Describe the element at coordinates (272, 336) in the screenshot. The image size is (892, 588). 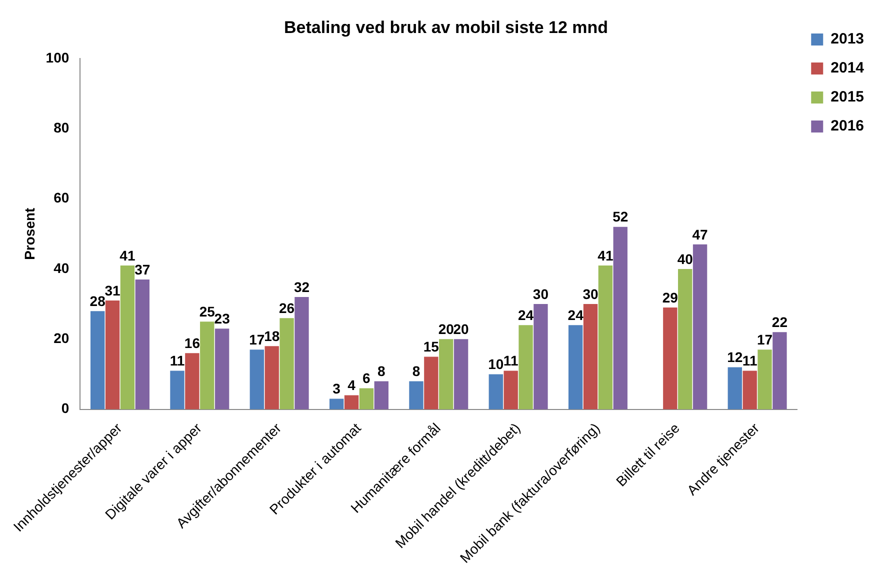
I see `data-label: 18` at that location.